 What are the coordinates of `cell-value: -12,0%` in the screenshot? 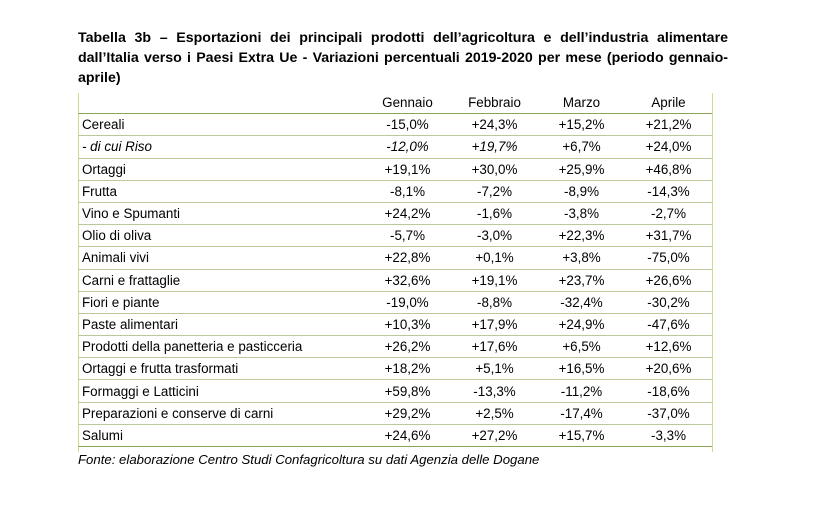 It's located at (407, 147).